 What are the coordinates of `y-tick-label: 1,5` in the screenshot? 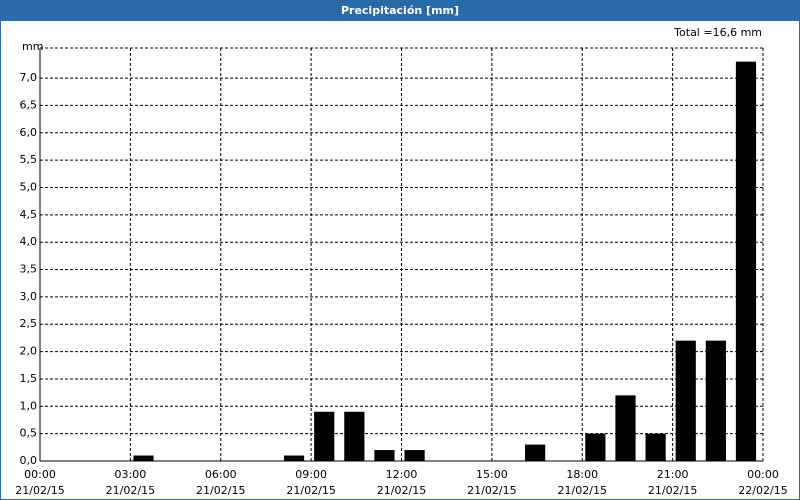 It's located at (29, 378).